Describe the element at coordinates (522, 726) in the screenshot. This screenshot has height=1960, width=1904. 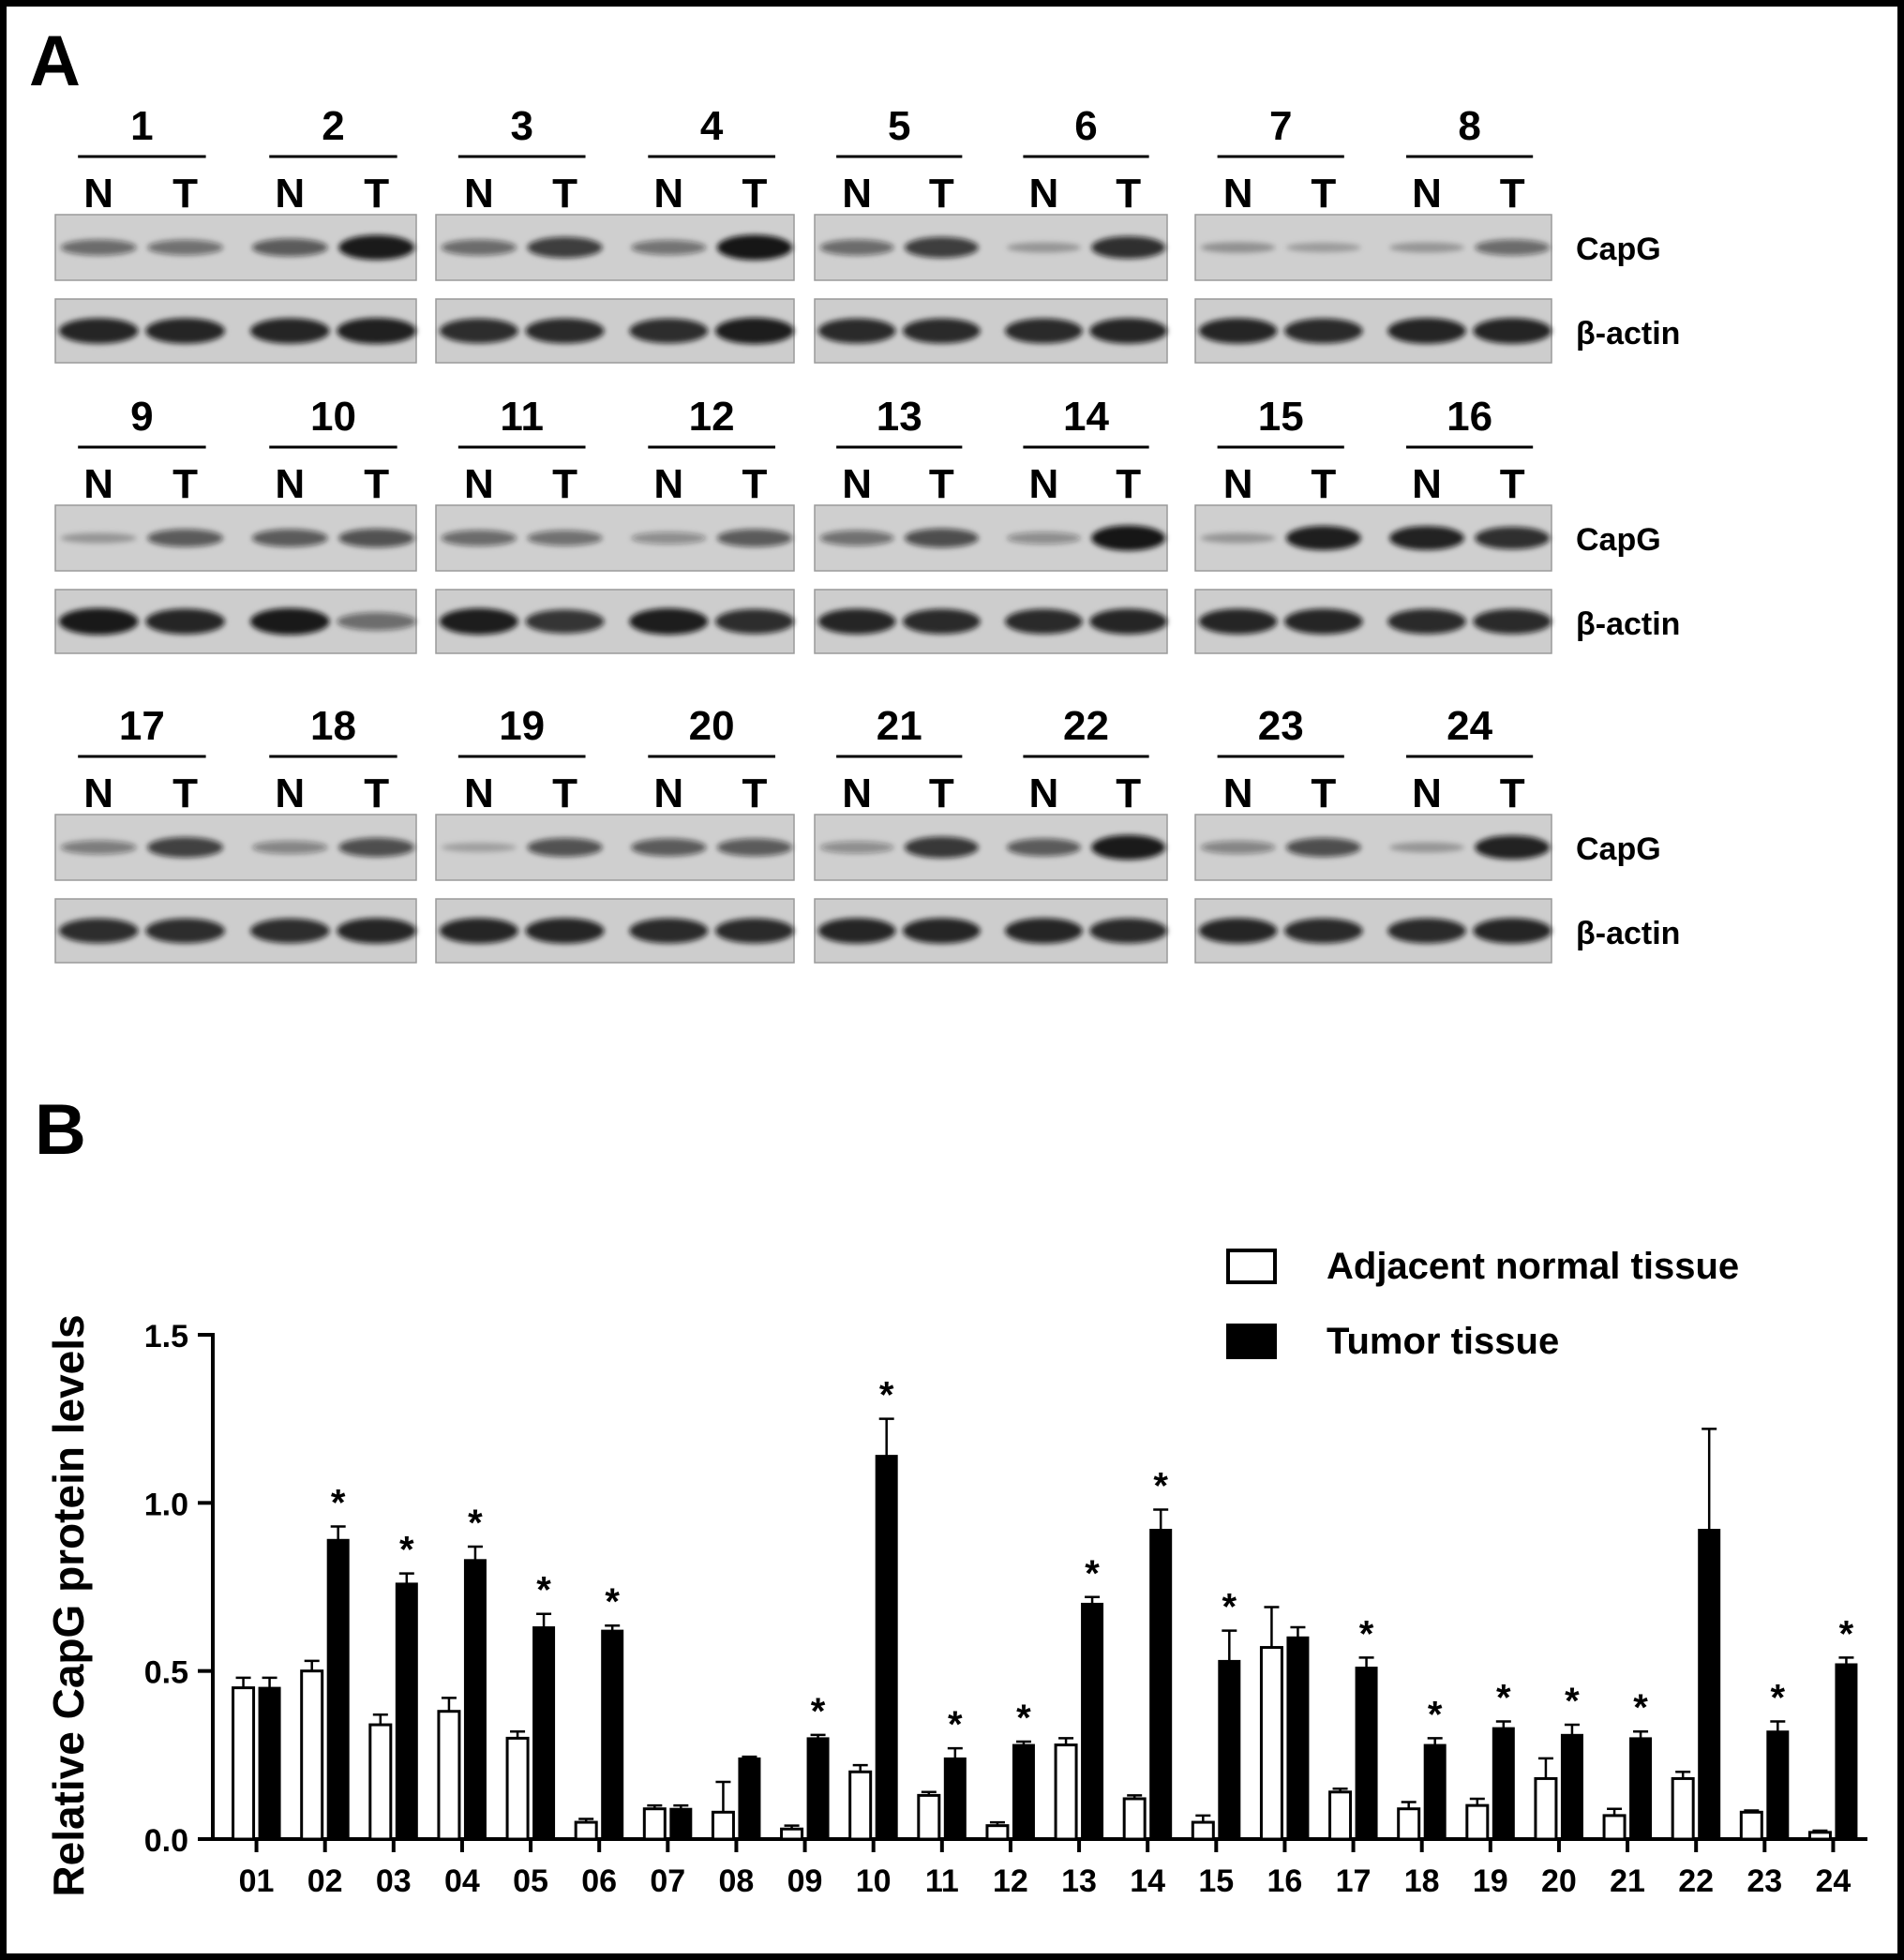
I see `sample-number: 19` at that location.